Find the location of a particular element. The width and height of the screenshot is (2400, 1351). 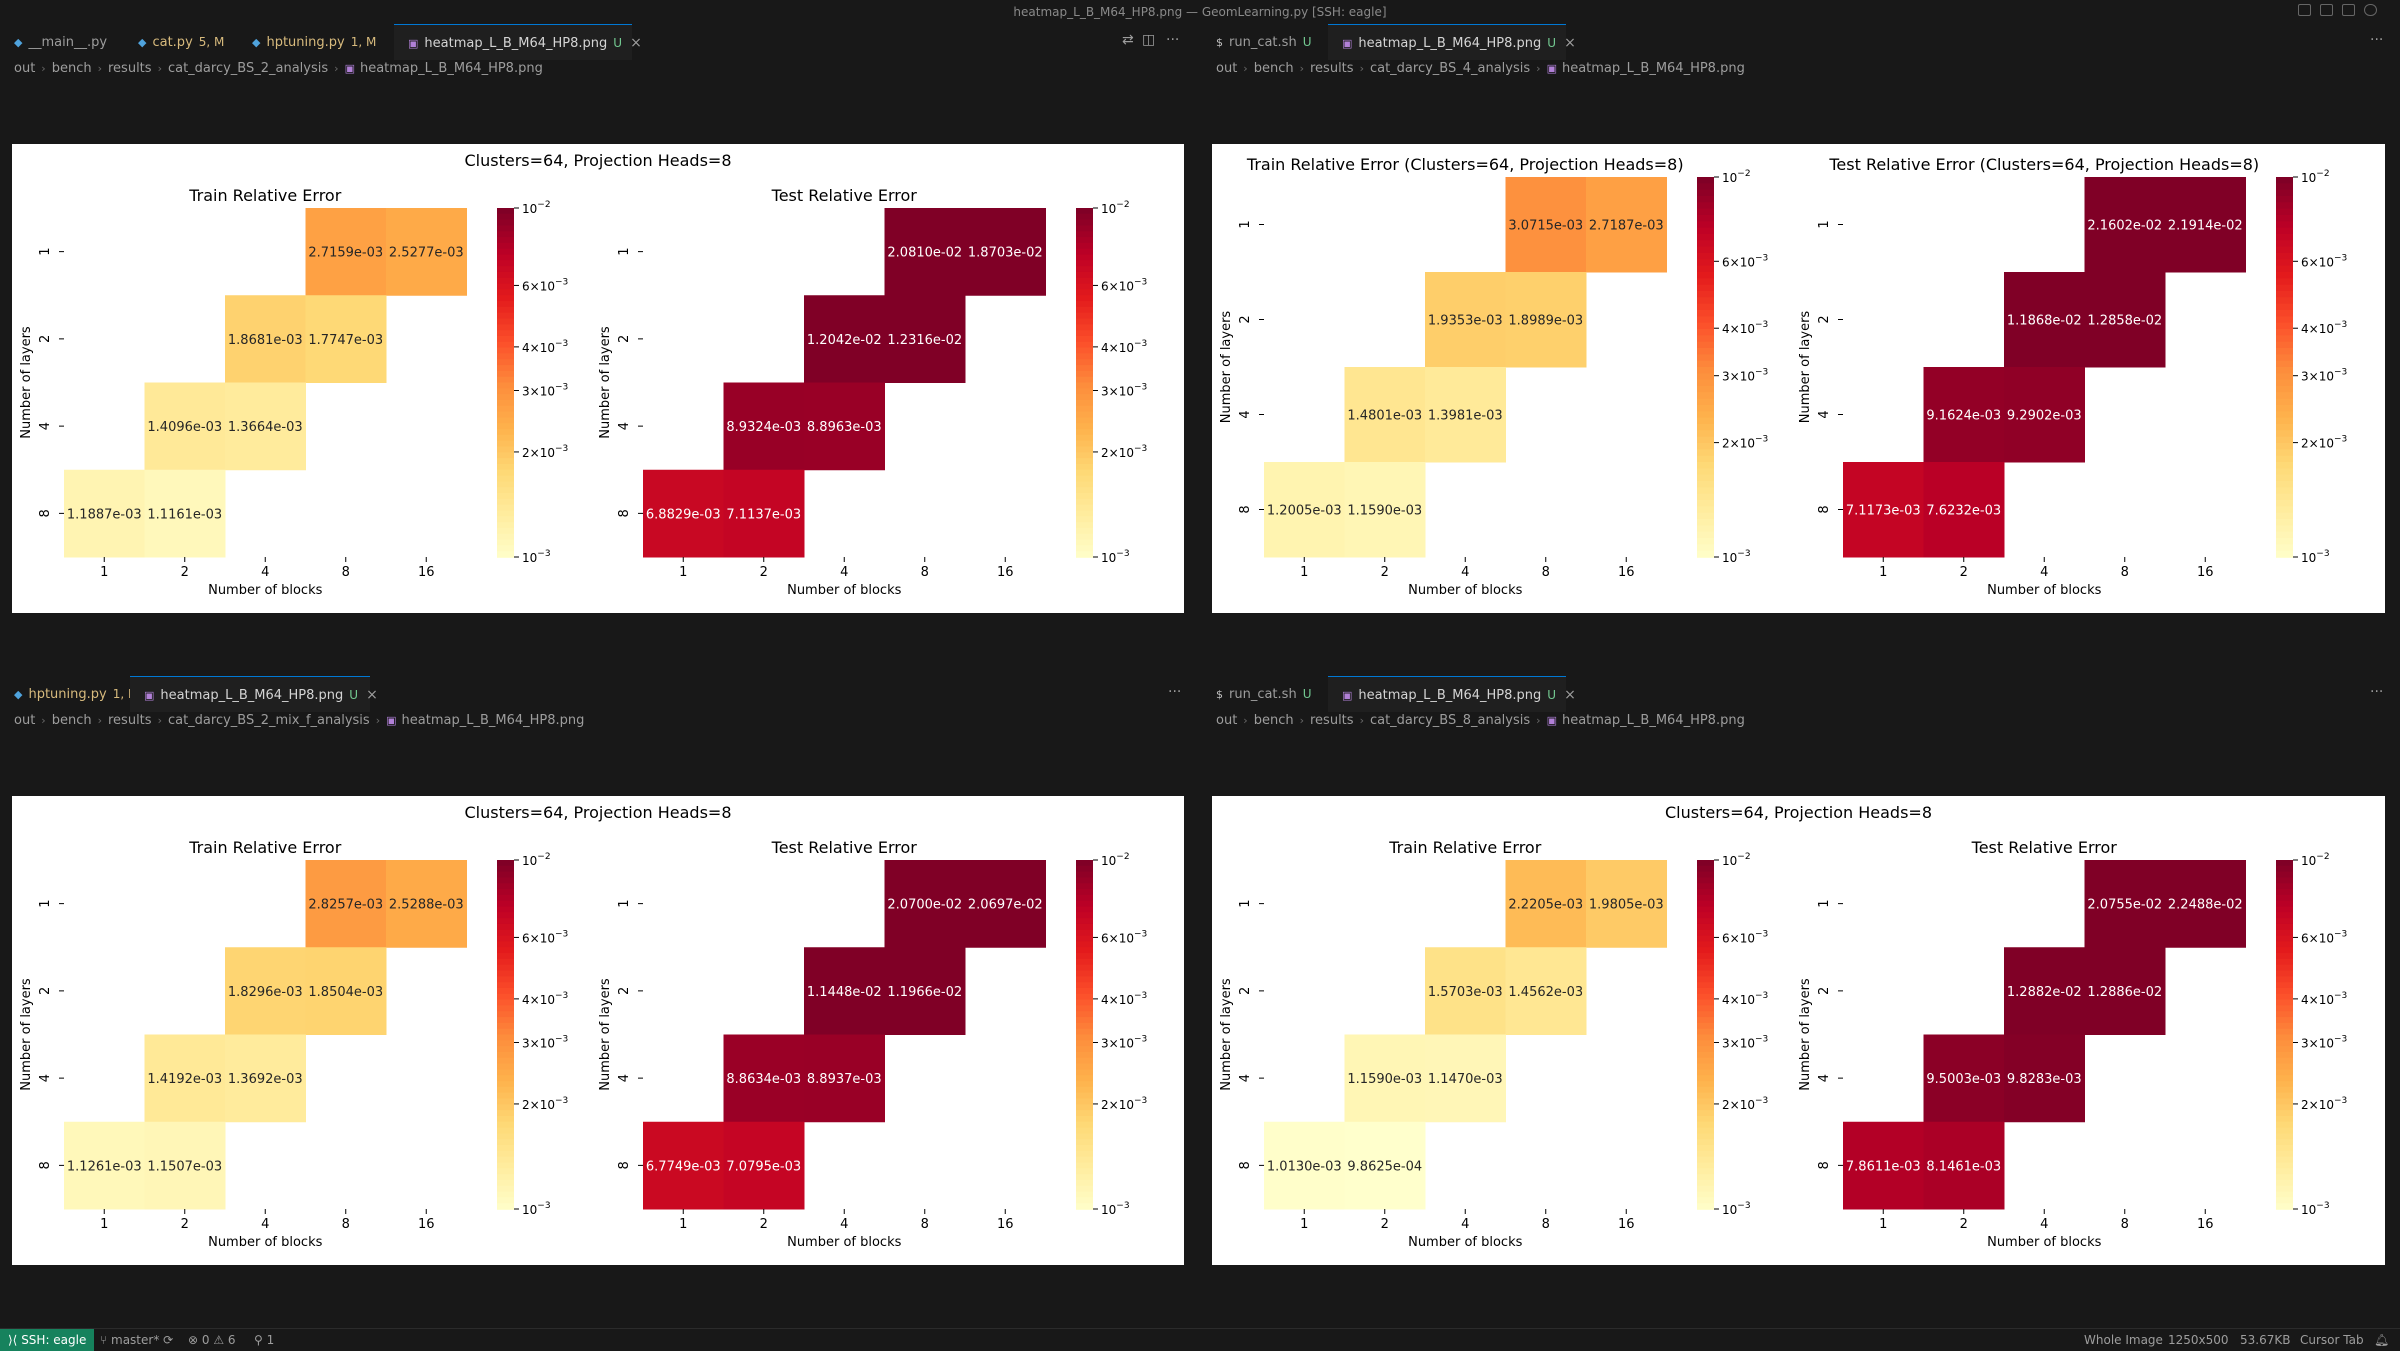

image-file-icon: ▣ is located at coordinates (1347, 695).